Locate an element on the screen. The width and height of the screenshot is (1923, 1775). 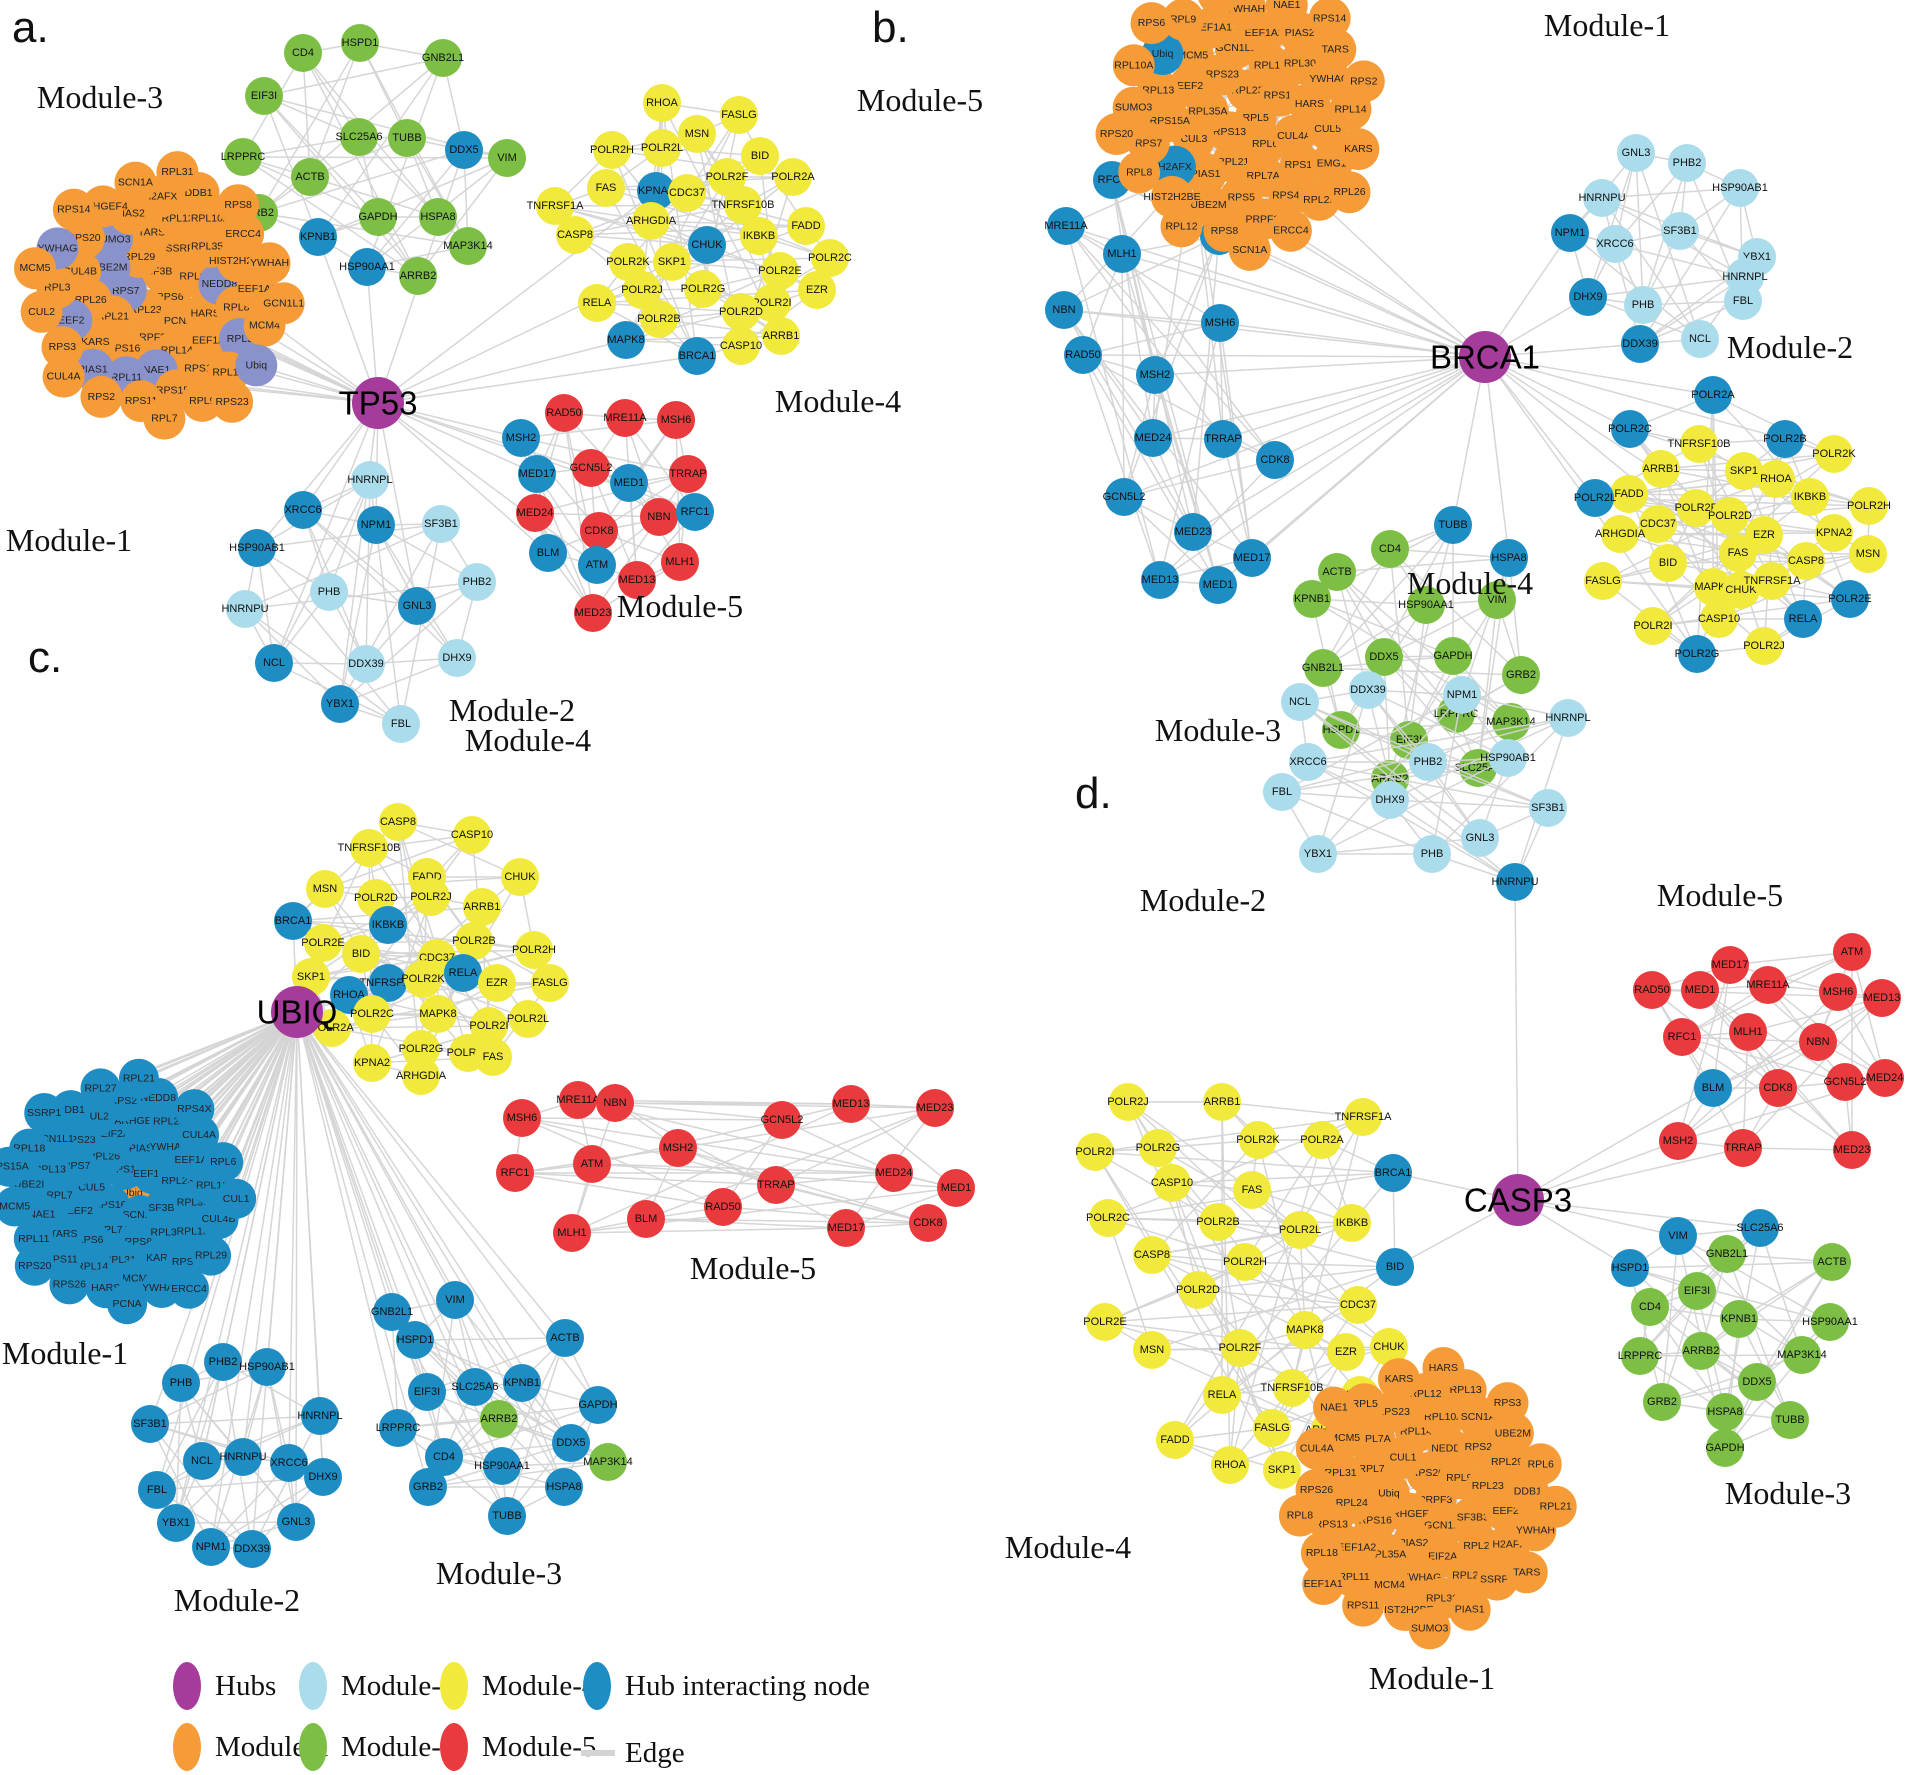
node-PHB: PHB is located at coordinates (329, 592).